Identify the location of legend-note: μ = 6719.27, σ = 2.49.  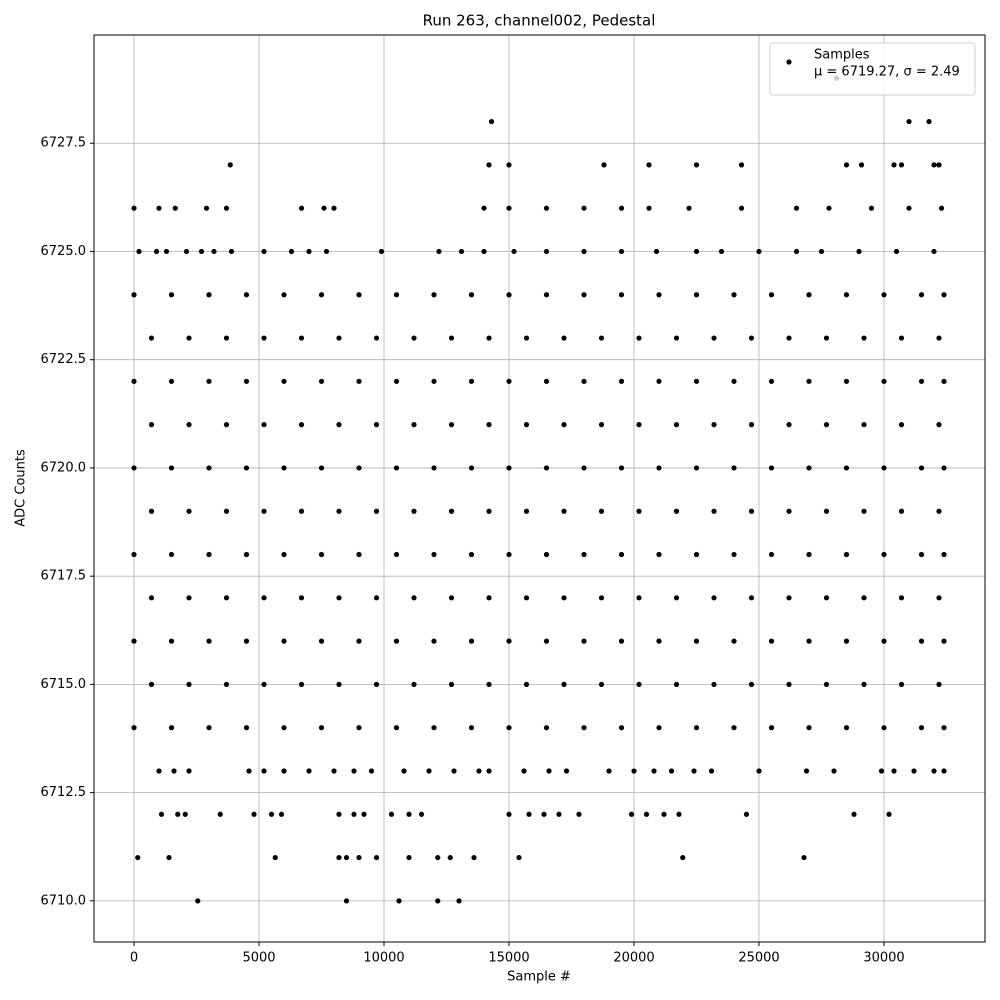
(887, 72).